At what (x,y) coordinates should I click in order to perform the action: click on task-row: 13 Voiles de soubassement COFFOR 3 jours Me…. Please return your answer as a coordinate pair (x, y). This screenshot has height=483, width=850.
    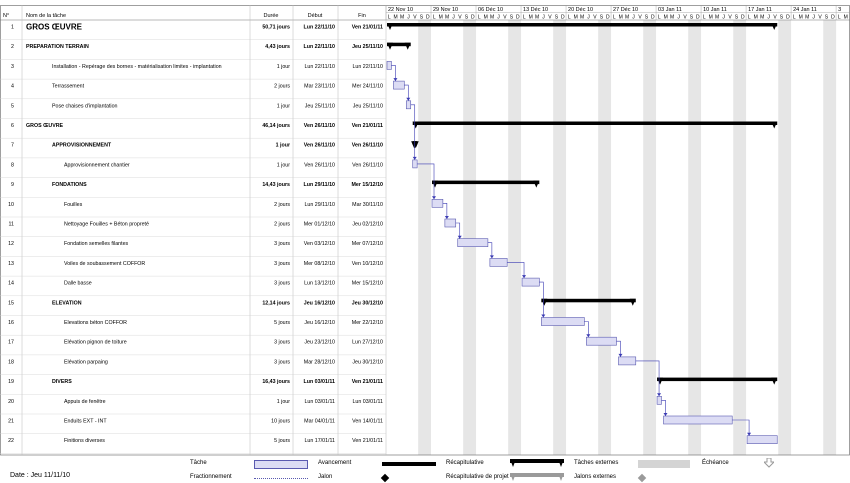
    Looking at the image, I should click on (258, 262).